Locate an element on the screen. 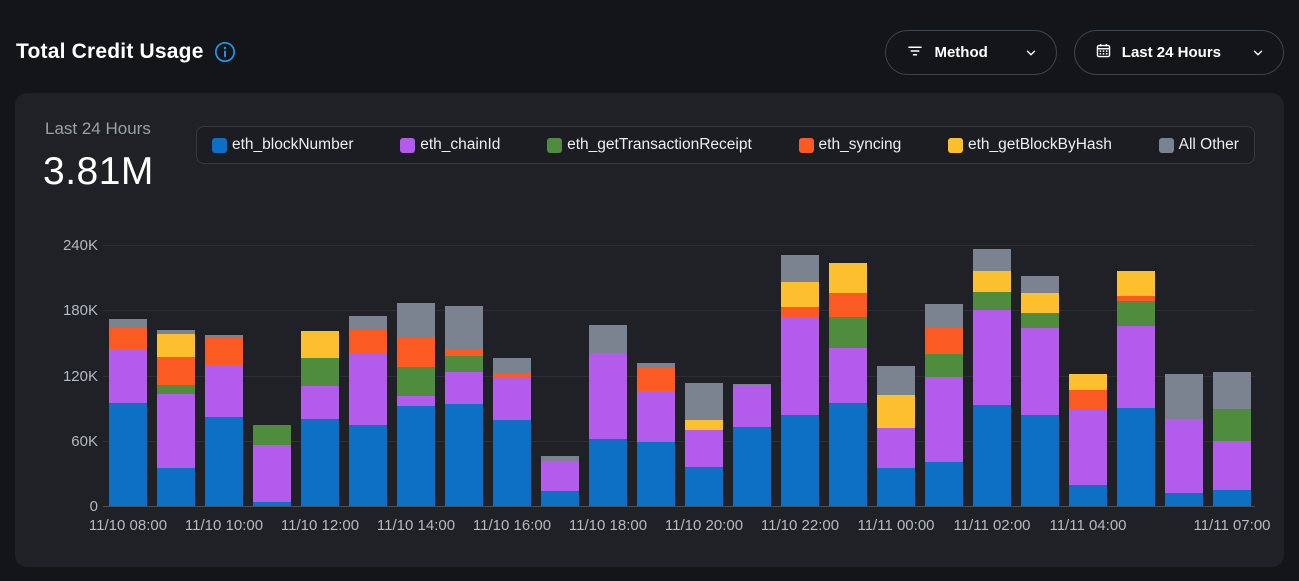  bar-11/10 12:00 is located at coordinates (320, 418).